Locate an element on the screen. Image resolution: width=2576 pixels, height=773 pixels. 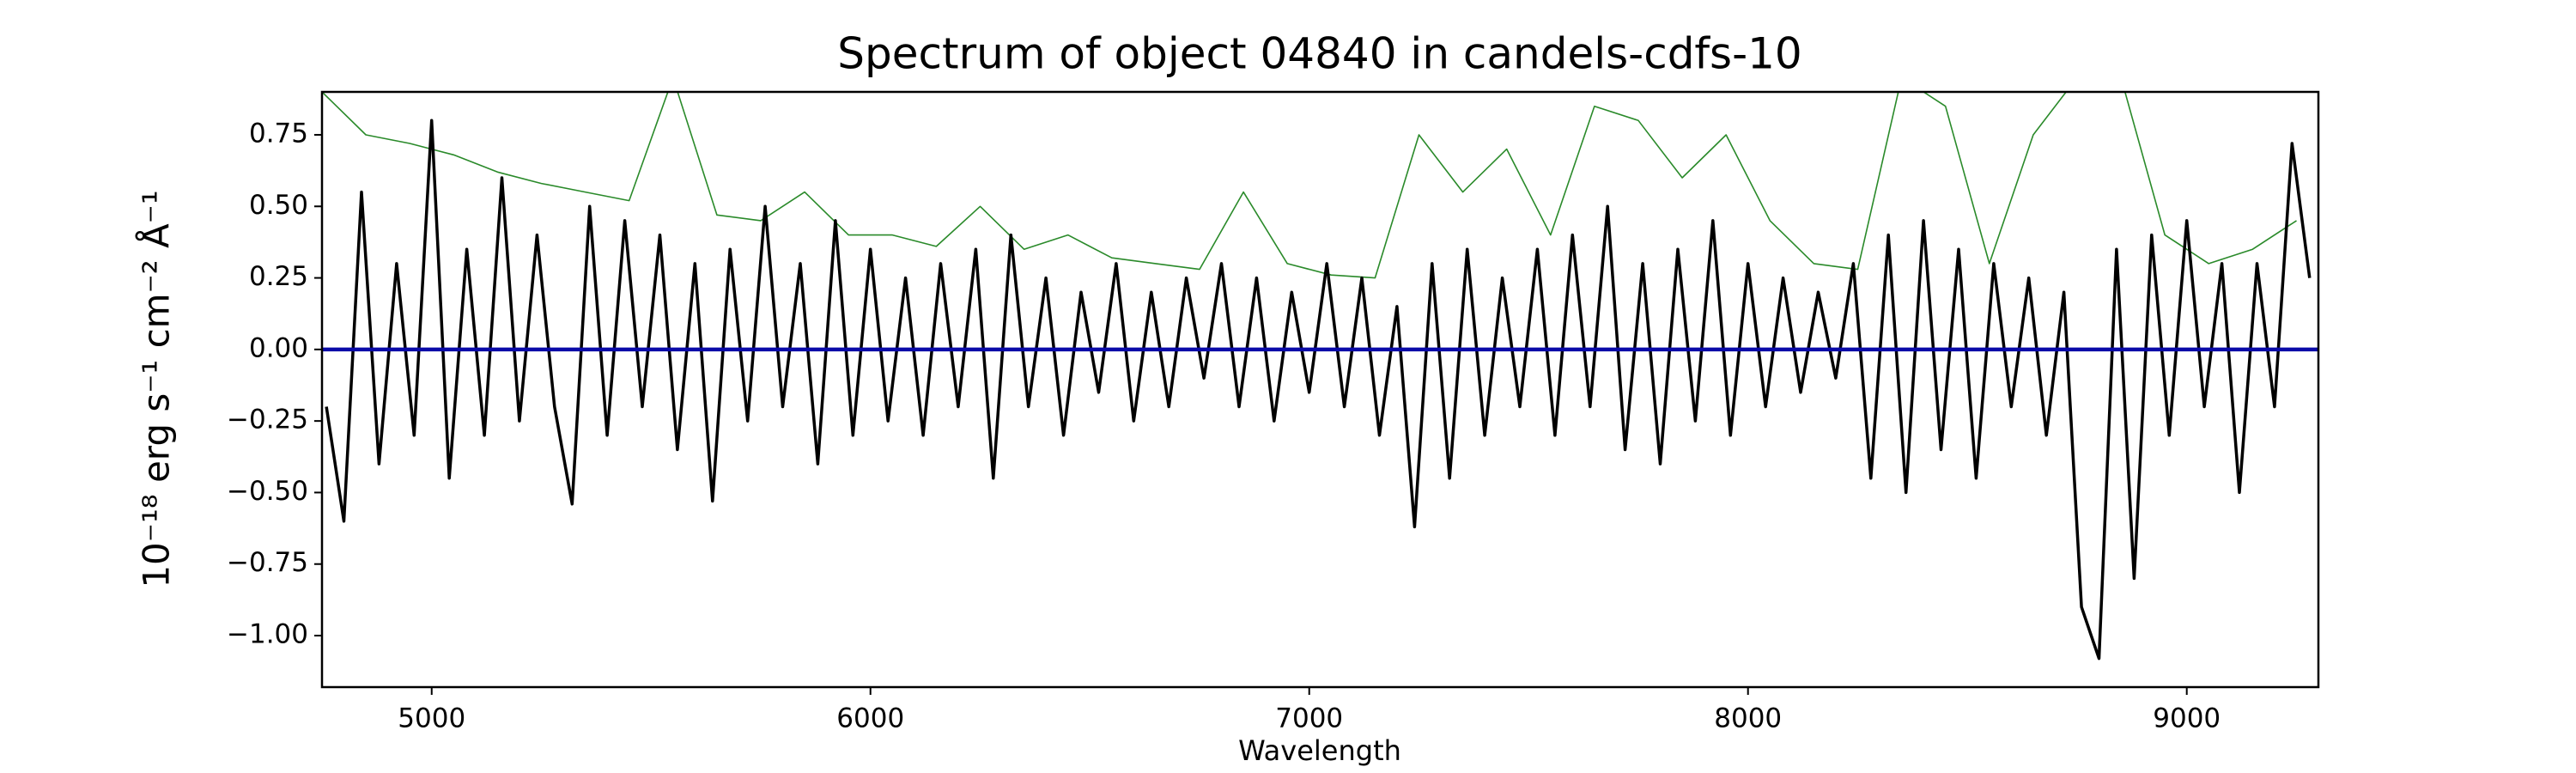
y-tick-label: 0.75 is located at coordinates (279, 133).